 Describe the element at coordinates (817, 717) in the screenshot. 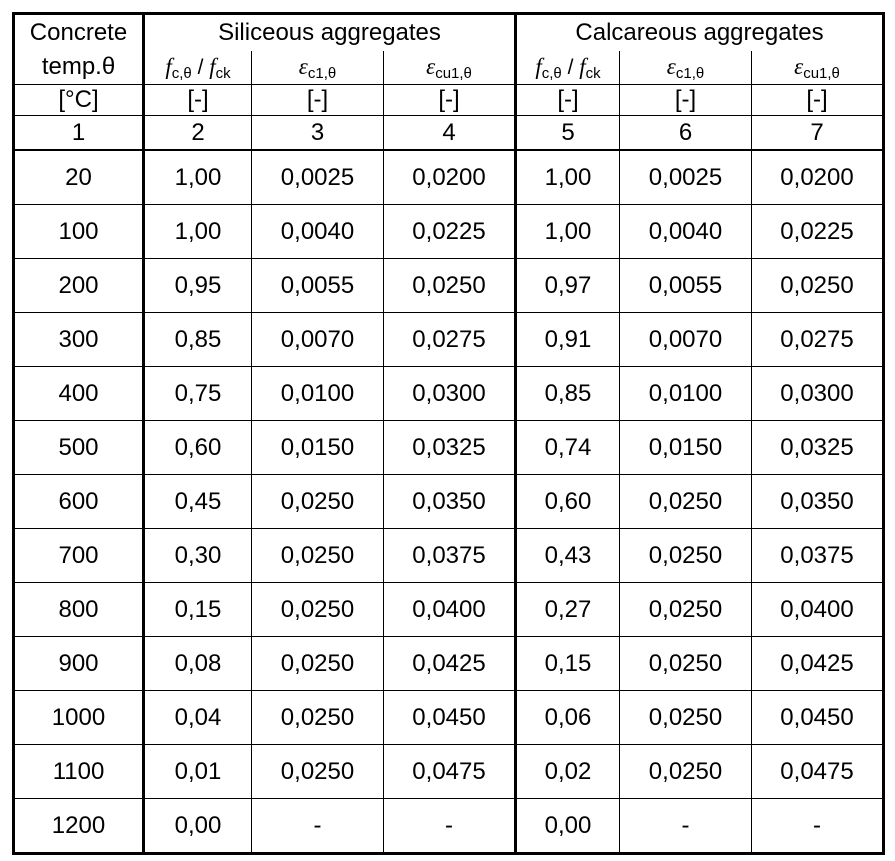

I see `value-cell: 0,0450` at that location.